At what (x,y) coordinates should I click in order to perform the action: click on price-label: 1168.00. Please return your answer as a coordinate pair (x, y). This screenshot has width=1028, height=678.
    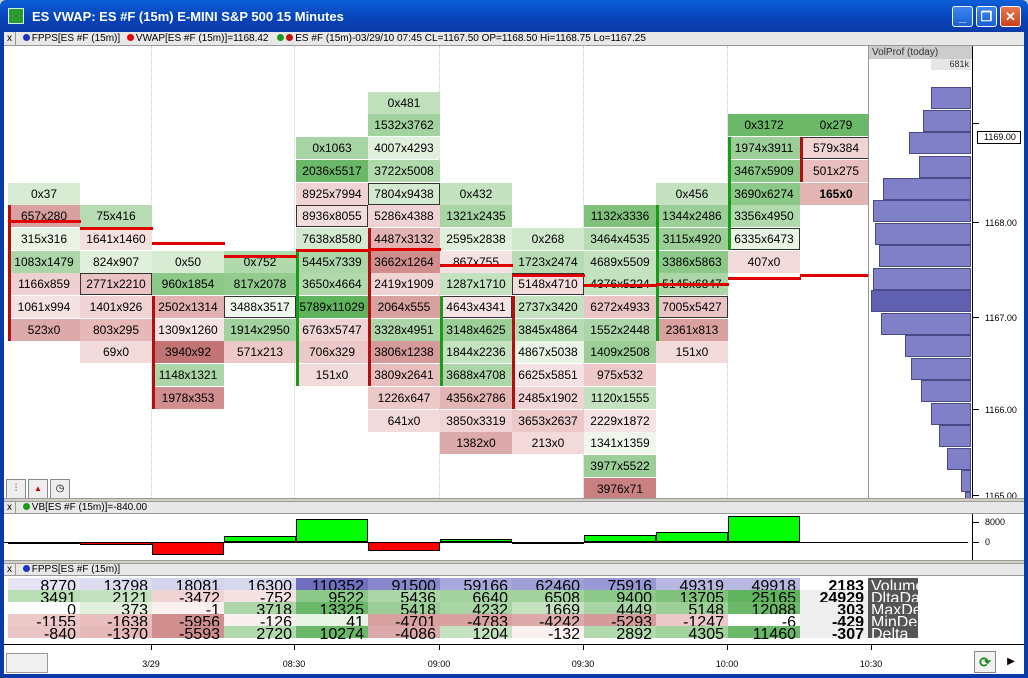
    Looking at the image, I should click on (1001, 223).